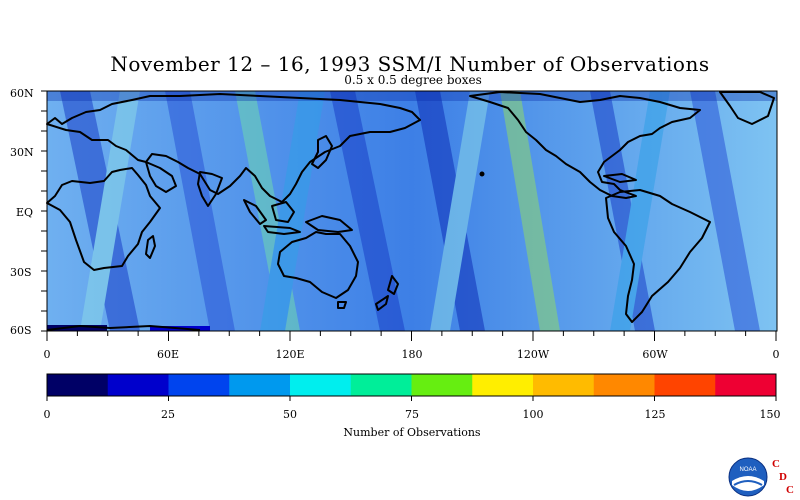  What do you see at coordinates (210, 189) in the screenshot?
I see `coastline-india` at bounding box center [210, 189].